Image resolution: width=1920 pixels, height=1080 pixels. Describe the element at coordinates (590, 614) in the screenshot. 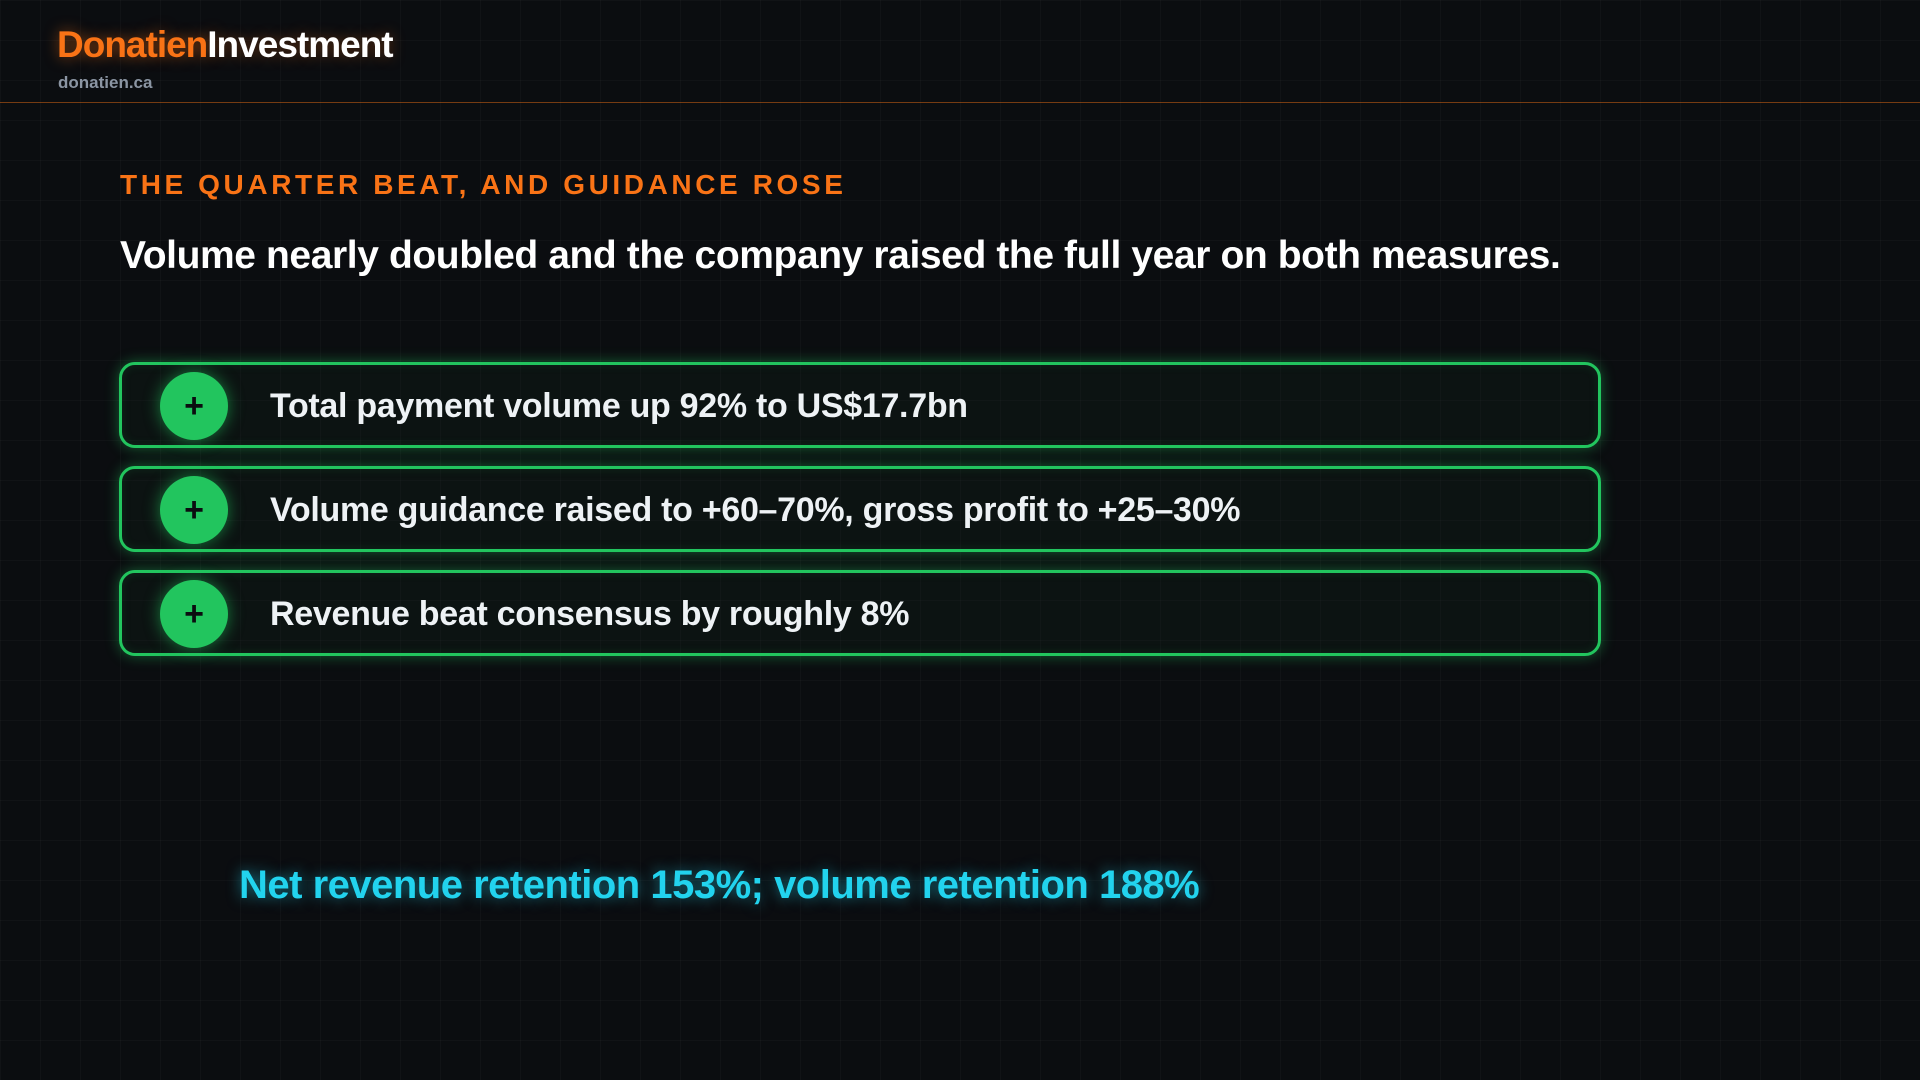

I see `highlight-text: Revenue beat consensus by roughly 8%` at that location.